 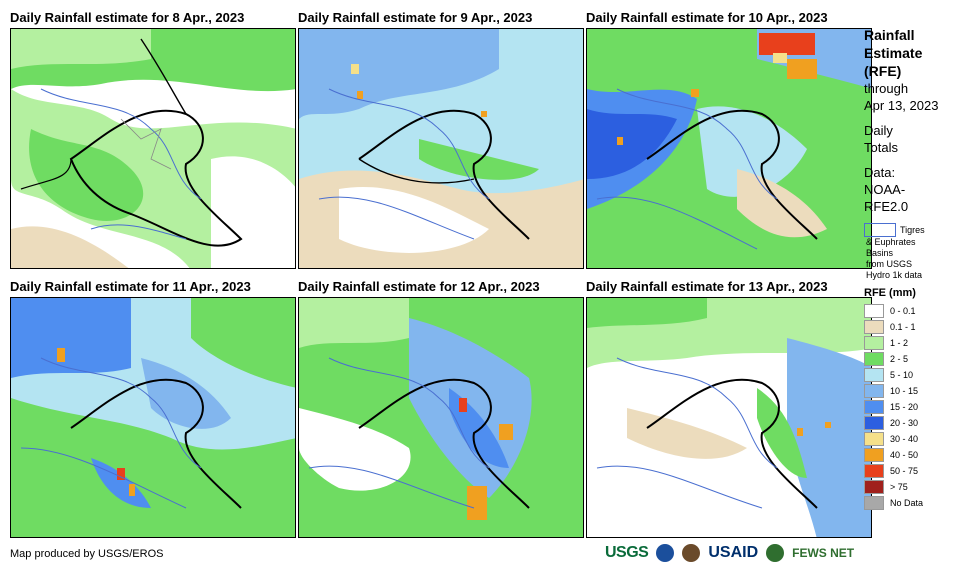 I want to click on noaa-seal-icon, so click(x=665, y=553).